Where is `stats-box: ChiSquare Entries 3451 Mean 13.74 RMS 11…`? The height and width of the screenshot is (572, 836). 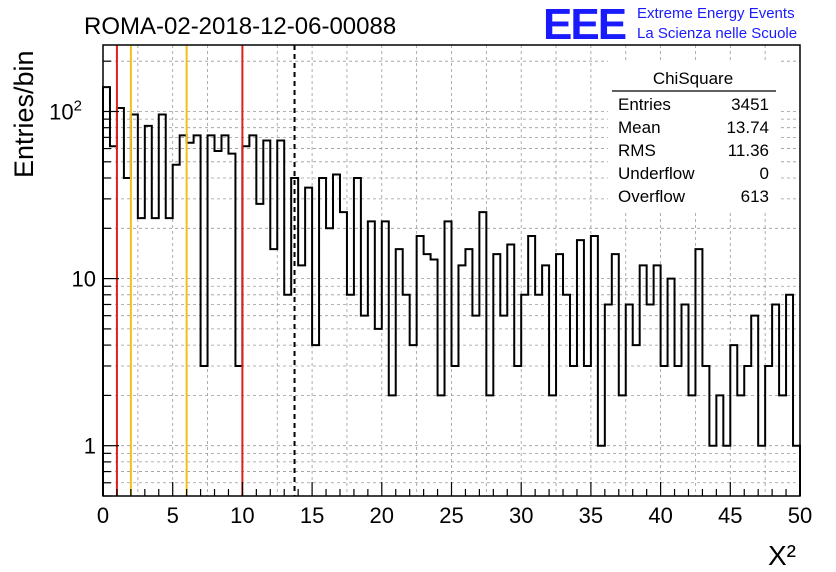 stats-box: ChiSquare Entries 3451 Mean 13.74 RMS 11… is located at coordinates (694, 135).